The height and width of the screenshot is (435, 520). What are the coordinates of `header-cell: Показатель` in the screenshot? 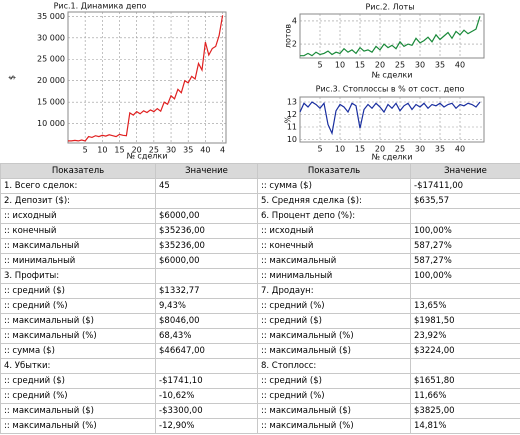 It's located at (78, 171).